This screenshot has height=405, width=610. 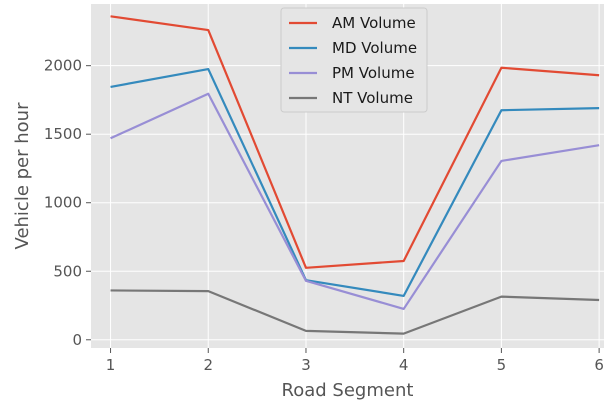 What do you see at coordinates (348, 390) in the screenshot?
I see `x-axis-label: Road Segment` at bounding box center [348, 390].